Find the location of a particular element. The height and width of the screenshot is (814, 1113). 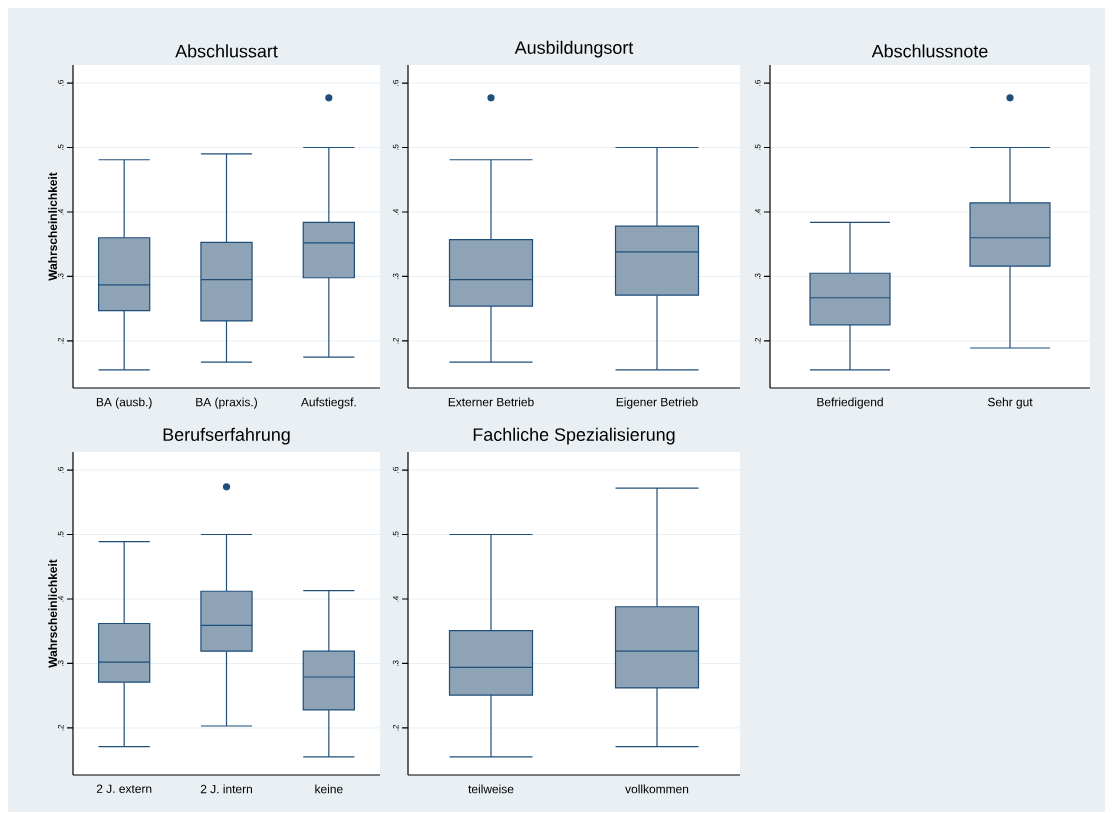

x-tick-label: Externer Betrieb is located at coordinates (491, 402).